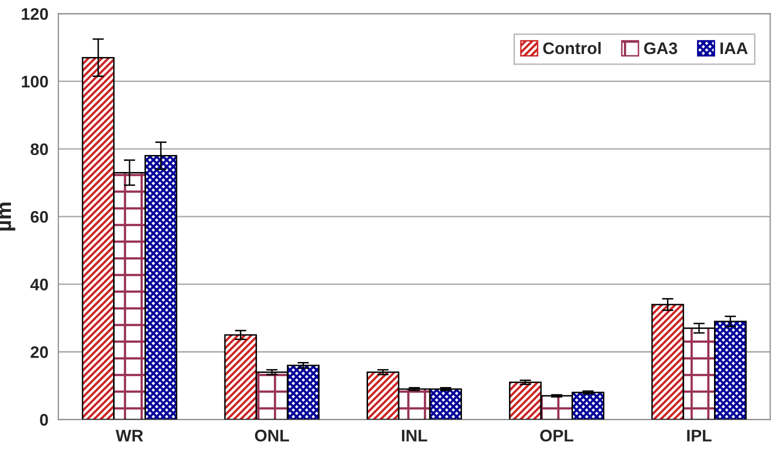  I want to click on legend-label: Control, so click(572, 48).